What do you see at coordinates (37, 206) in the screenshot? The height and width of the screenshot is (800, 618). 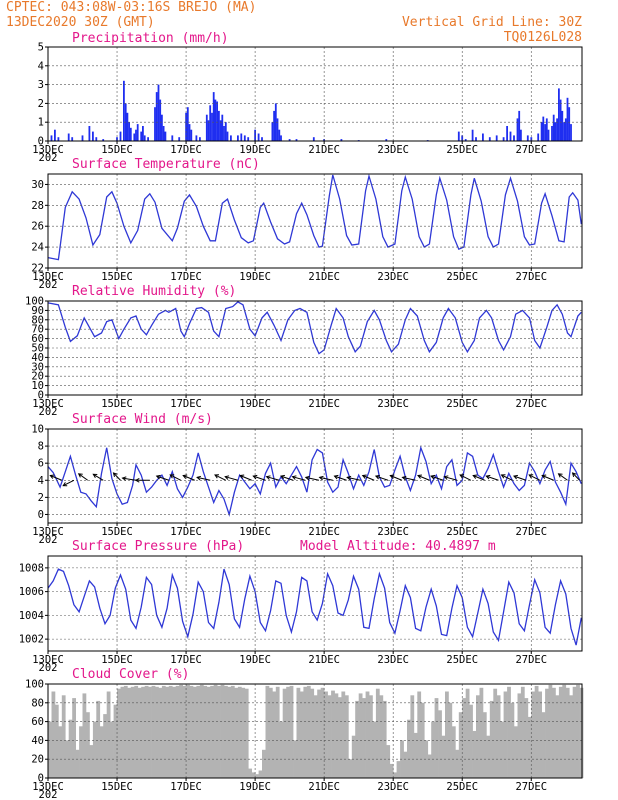 I see `y-tick-label: 28` at bounding box center [37, 206].